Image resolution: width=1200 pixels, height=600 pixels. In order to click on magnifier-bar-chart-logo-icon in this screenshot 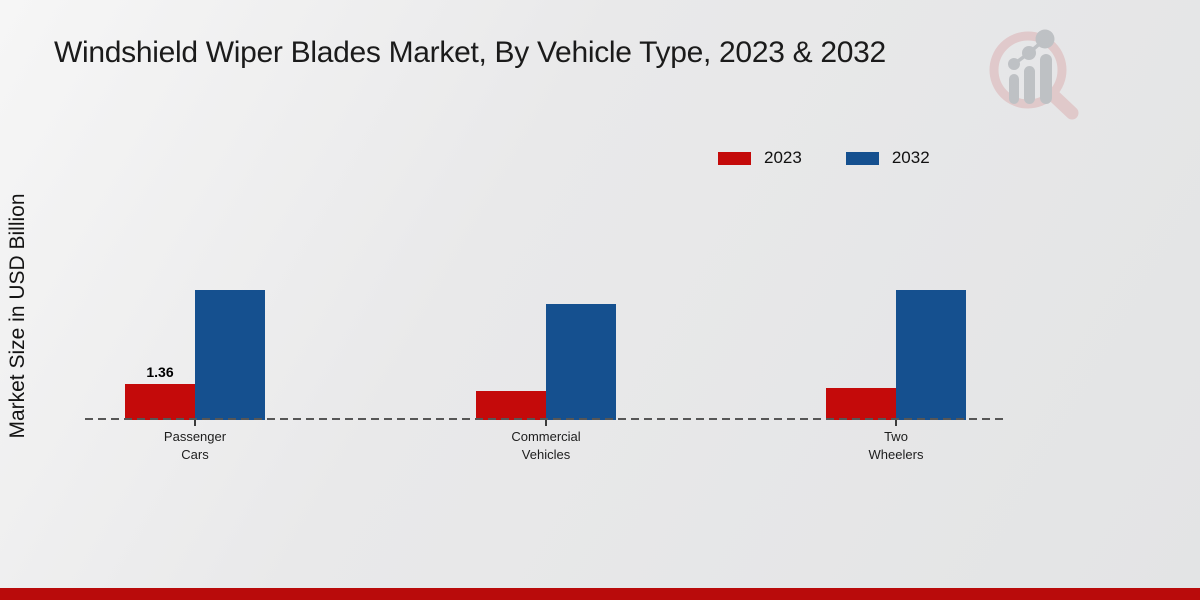, I will do `click(1034, 74)`.